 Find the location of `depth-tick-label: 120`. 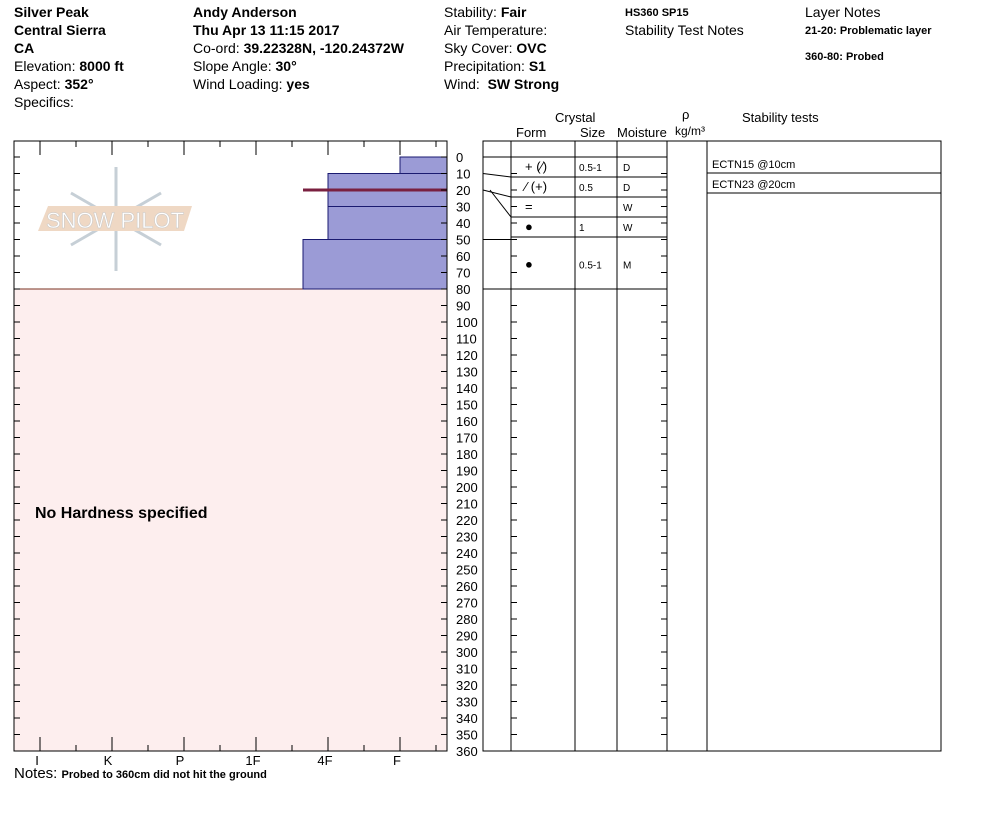

depth-tick-label: 120 is located at coordinates (467, 355).